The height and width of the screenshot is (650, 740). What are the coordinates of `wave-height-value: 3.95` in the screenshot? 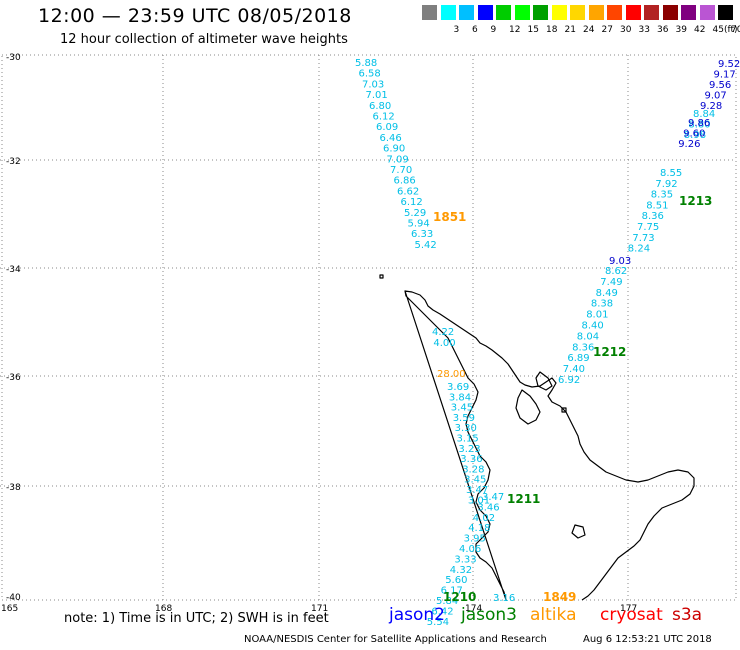 It's located at (475, 539).